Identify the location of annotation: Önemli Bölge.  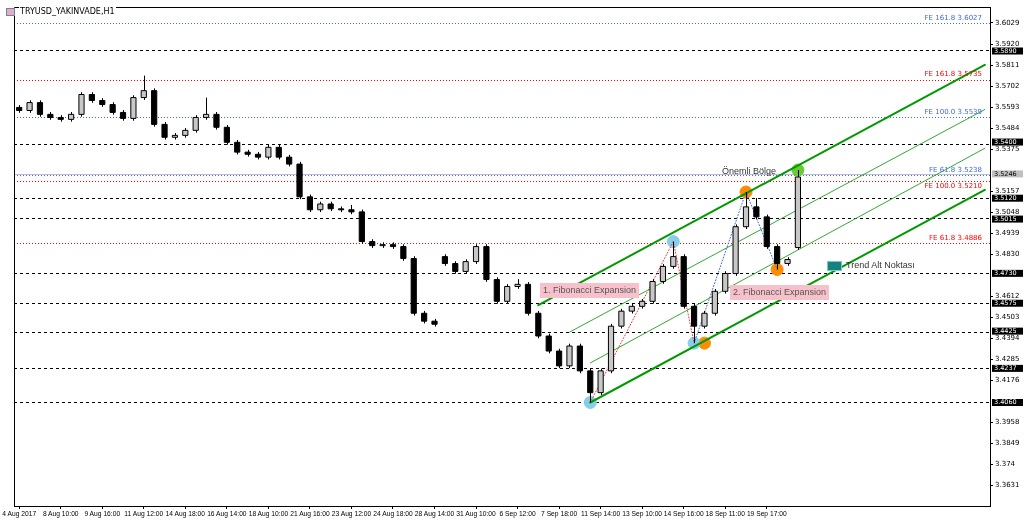
(748, 171).